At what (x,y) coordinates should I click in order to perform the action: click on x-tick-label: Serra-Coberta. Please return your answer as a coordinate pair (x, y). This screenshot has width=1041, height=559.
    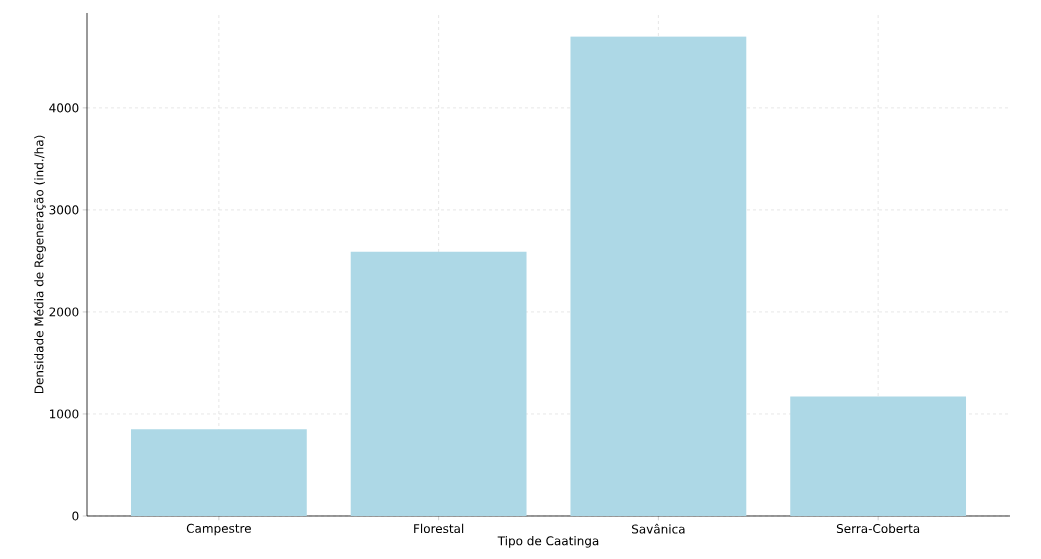
    Looking at the image, I should click on (878, 528).